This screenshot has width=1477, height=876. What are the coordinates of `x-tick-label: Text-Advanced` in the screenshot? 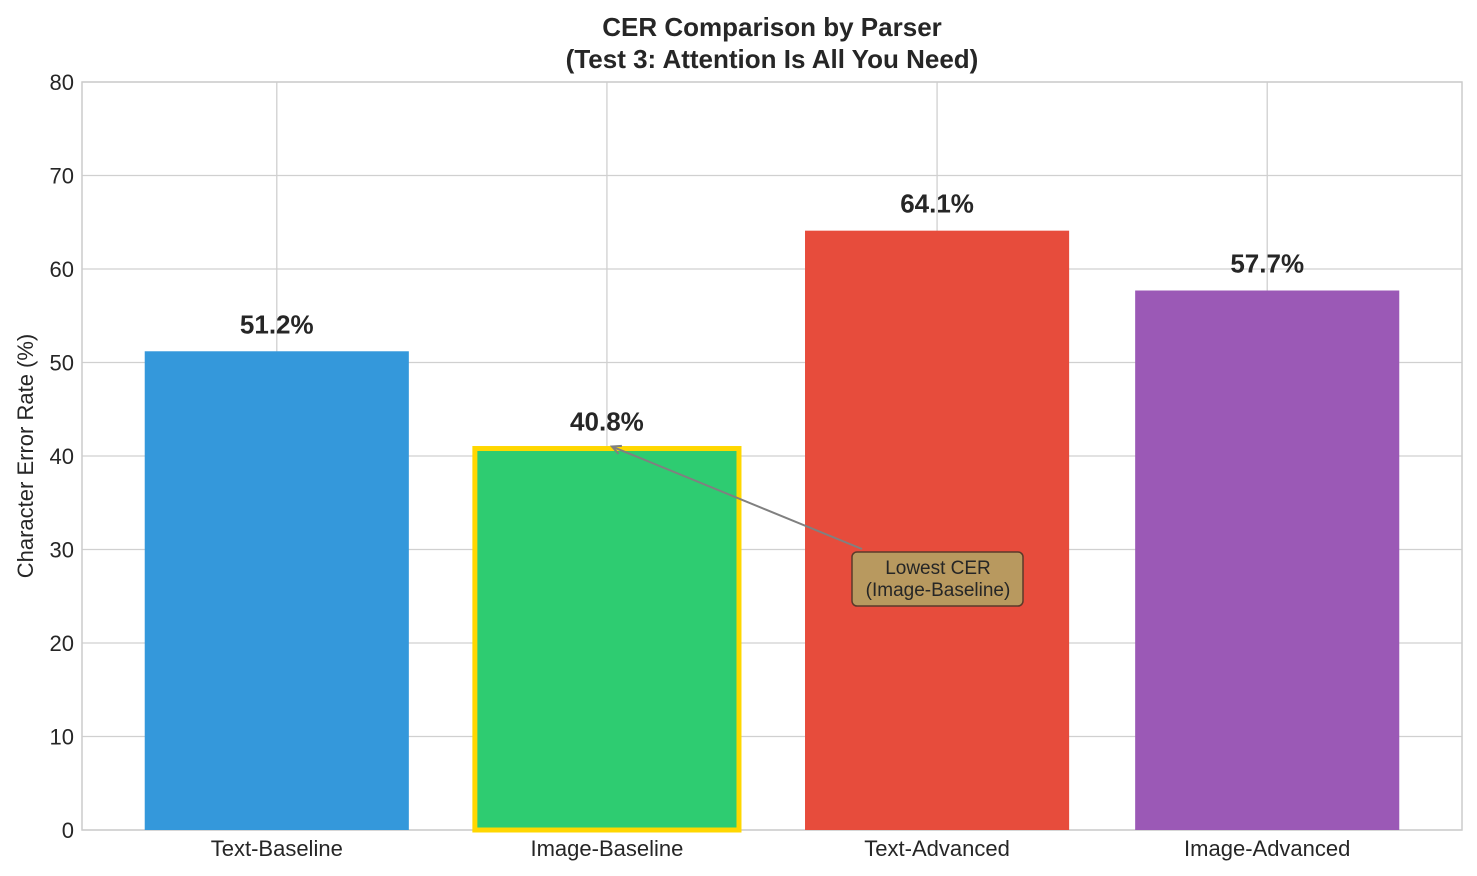 It's located at (937, 848).